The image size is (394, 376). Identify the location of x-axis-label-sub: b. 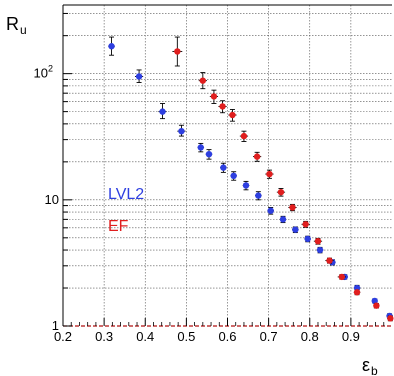
(374, 370).